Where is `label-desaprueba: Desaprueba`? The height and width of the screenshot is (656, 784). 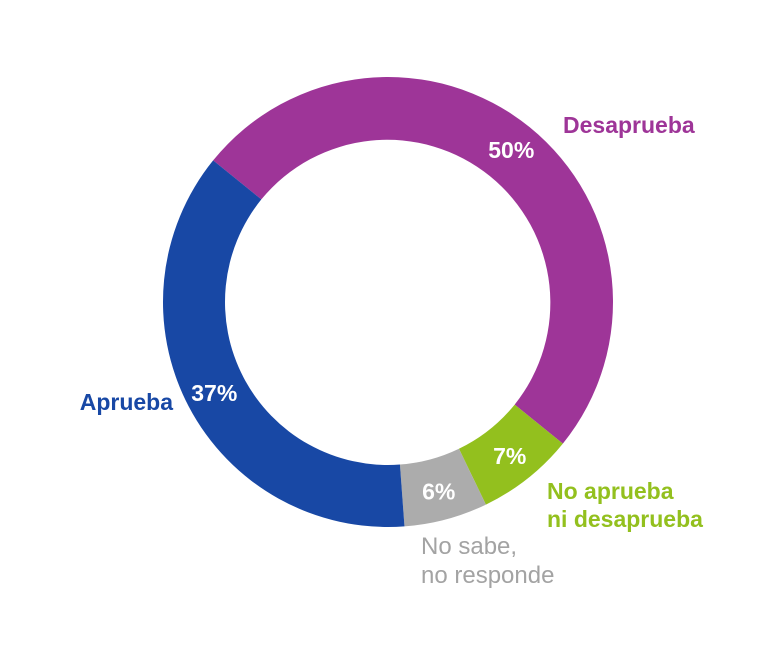
label-desaprueba: Desaprueba is located at coordinates (629, 125).